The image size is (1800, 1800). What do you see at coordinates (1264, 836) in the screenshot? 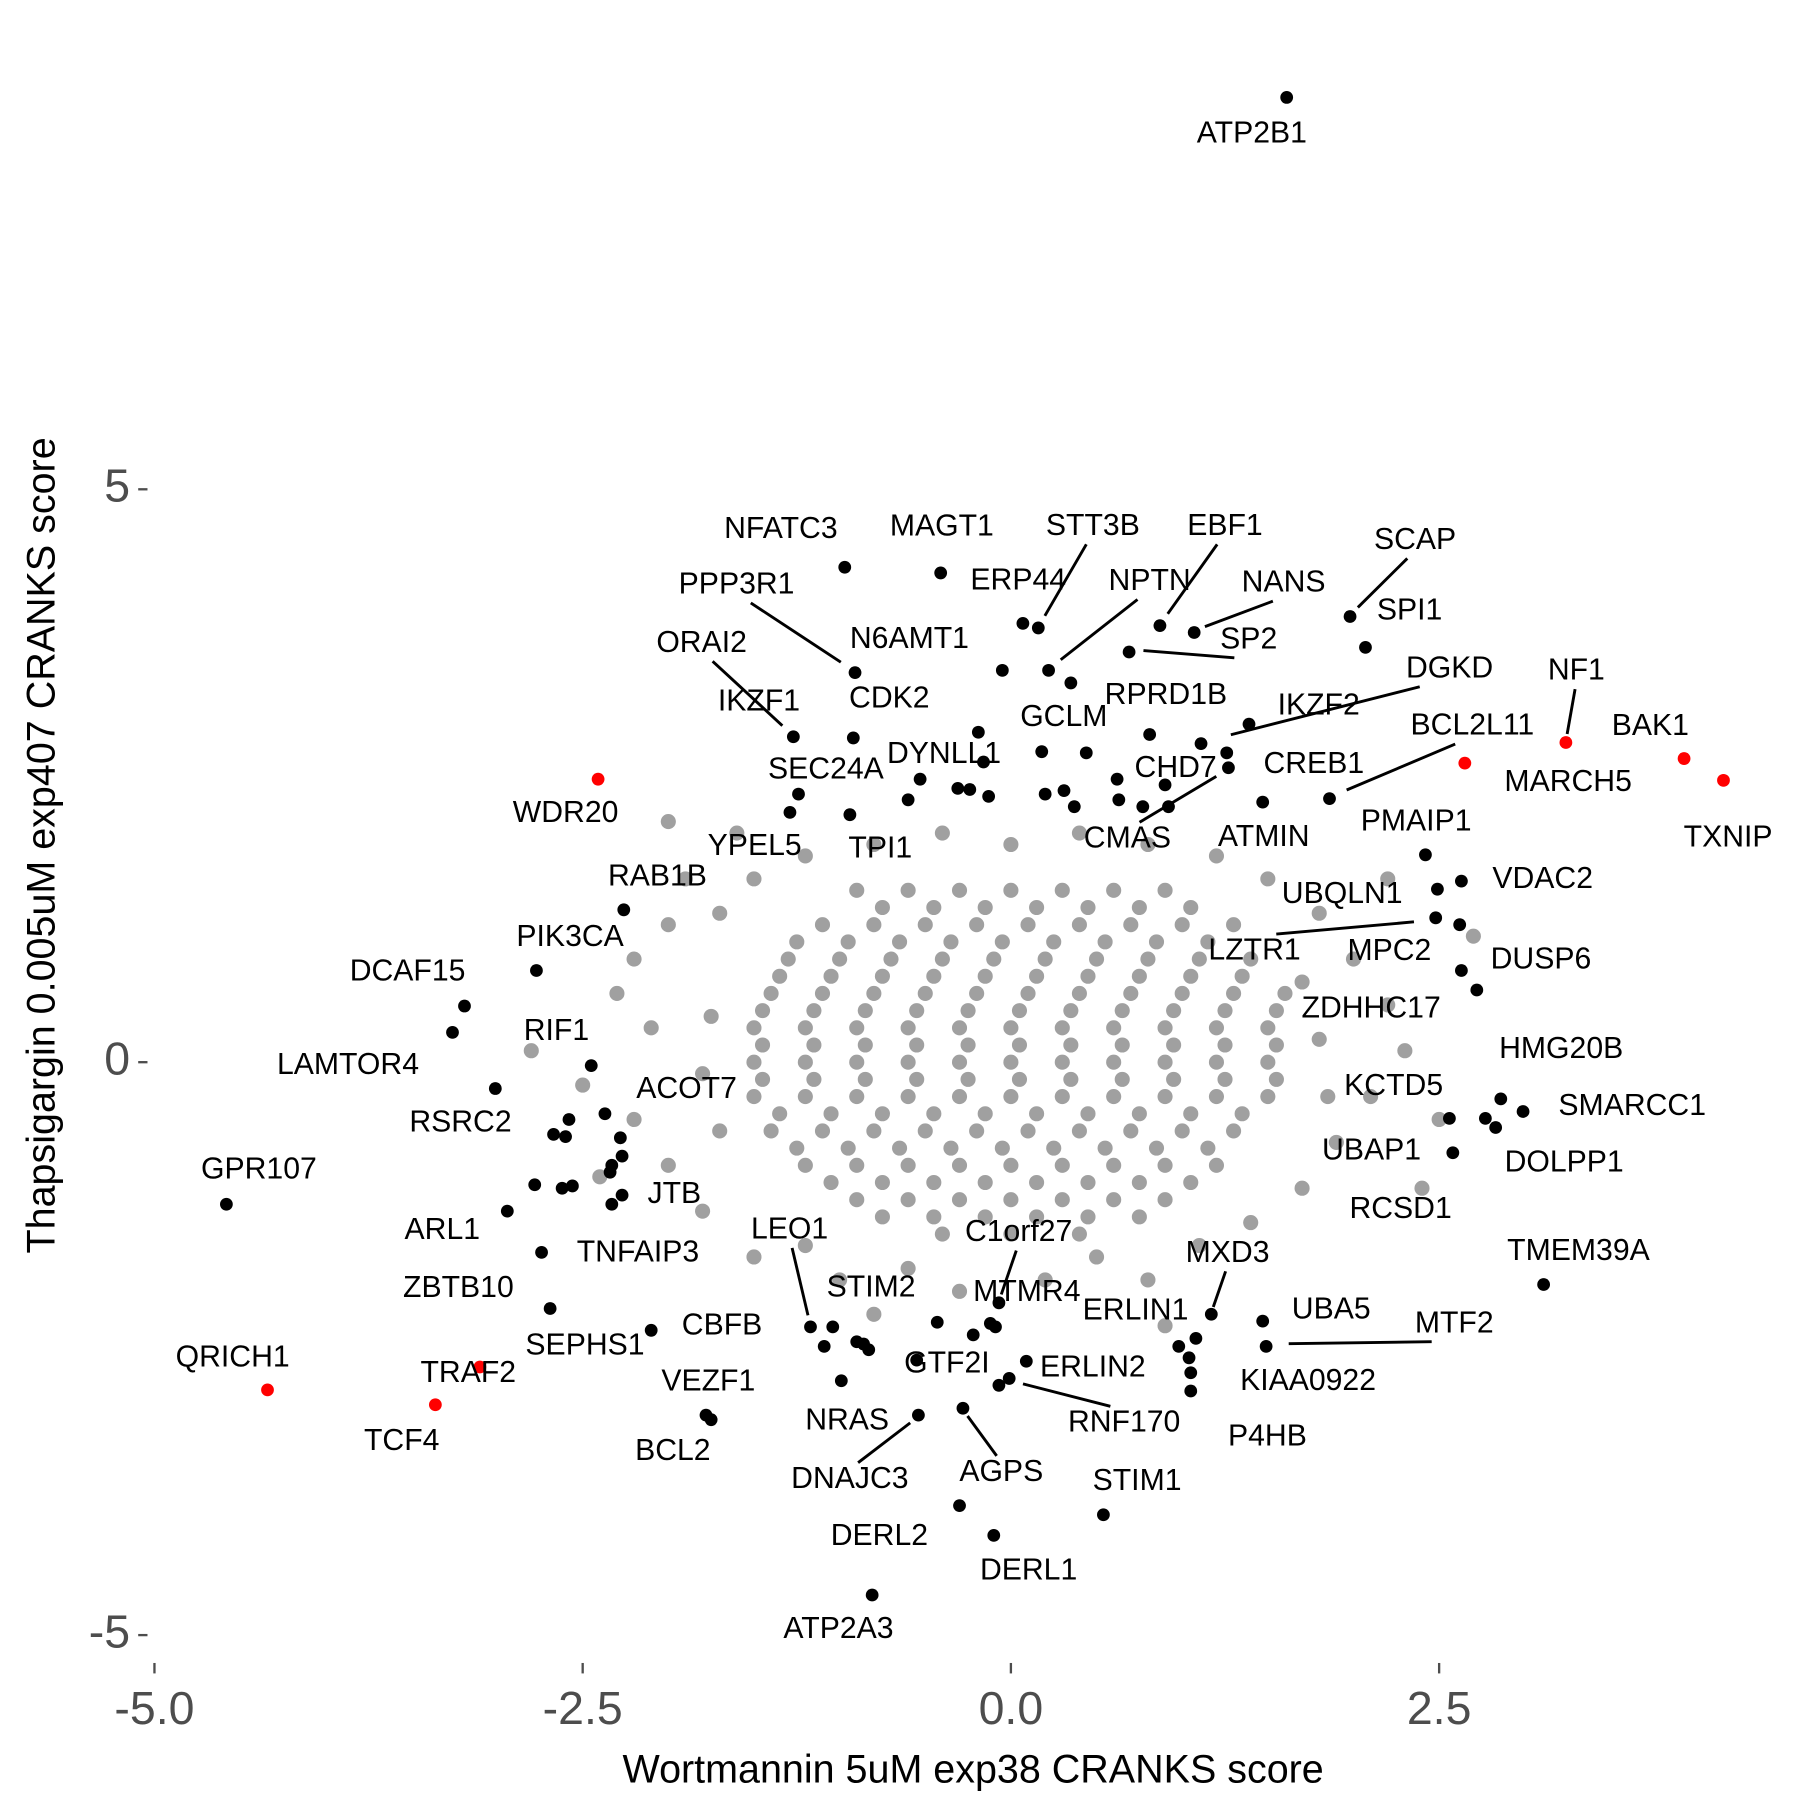
I see `point-label: ATMIN` at bounding box center [1264, 836].